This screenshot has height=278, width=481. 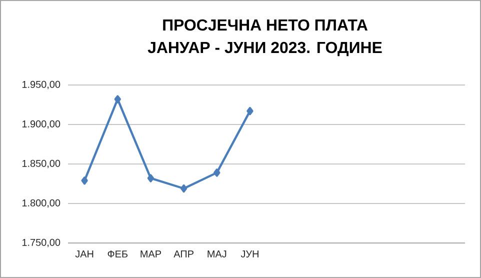 I want to click on x-tick-label: МАЈ, so click(x=217, y=254).